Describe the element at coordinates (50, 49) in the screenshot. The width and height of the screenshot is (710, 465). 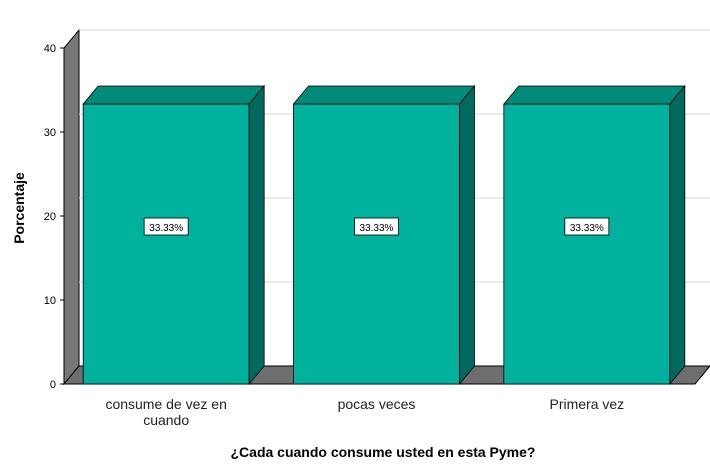
I see `y-tick-label: 40` at that location.